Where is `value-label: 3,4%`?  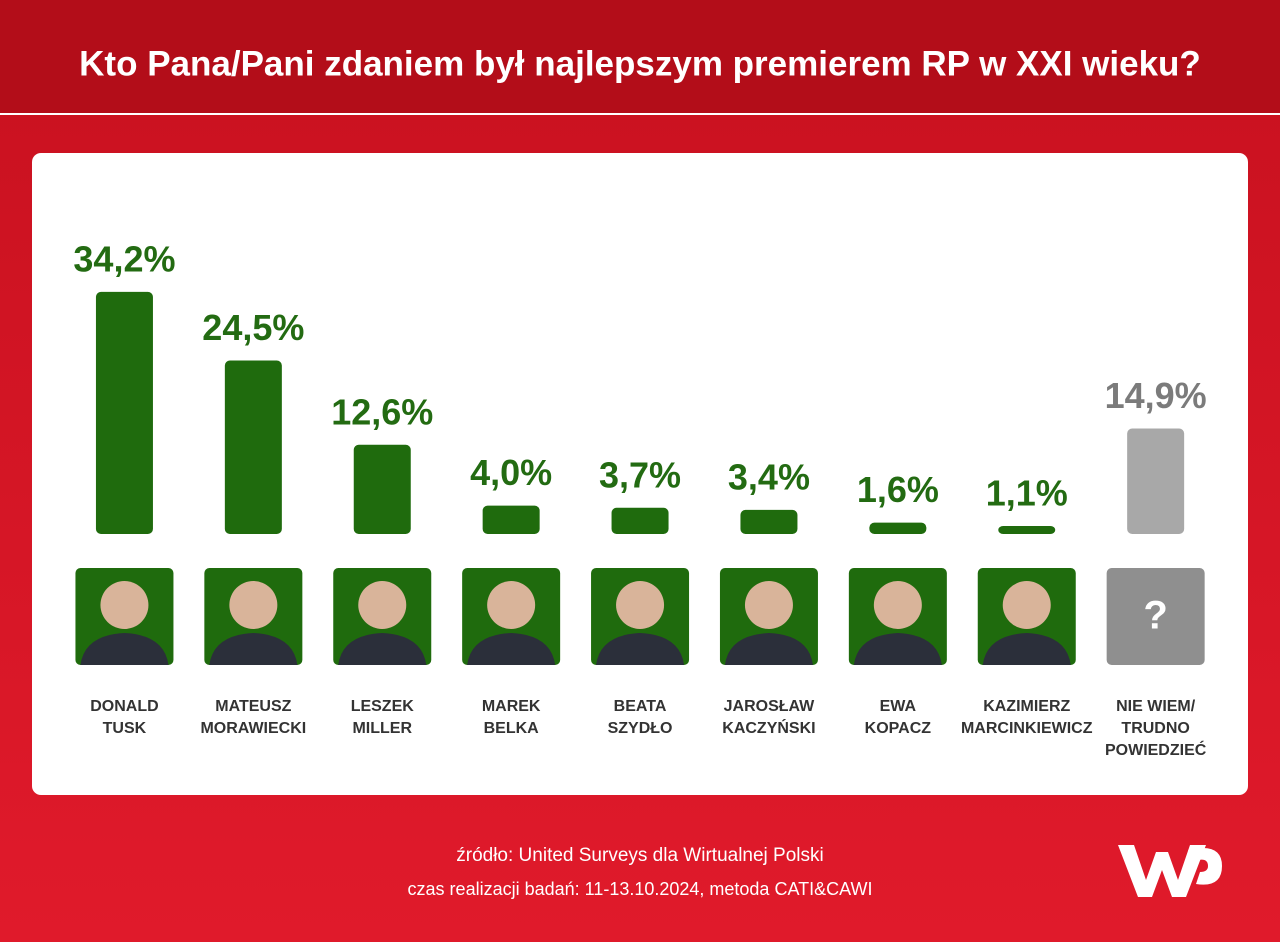
value-label: 3,4% is located at coordinates (769, 476).